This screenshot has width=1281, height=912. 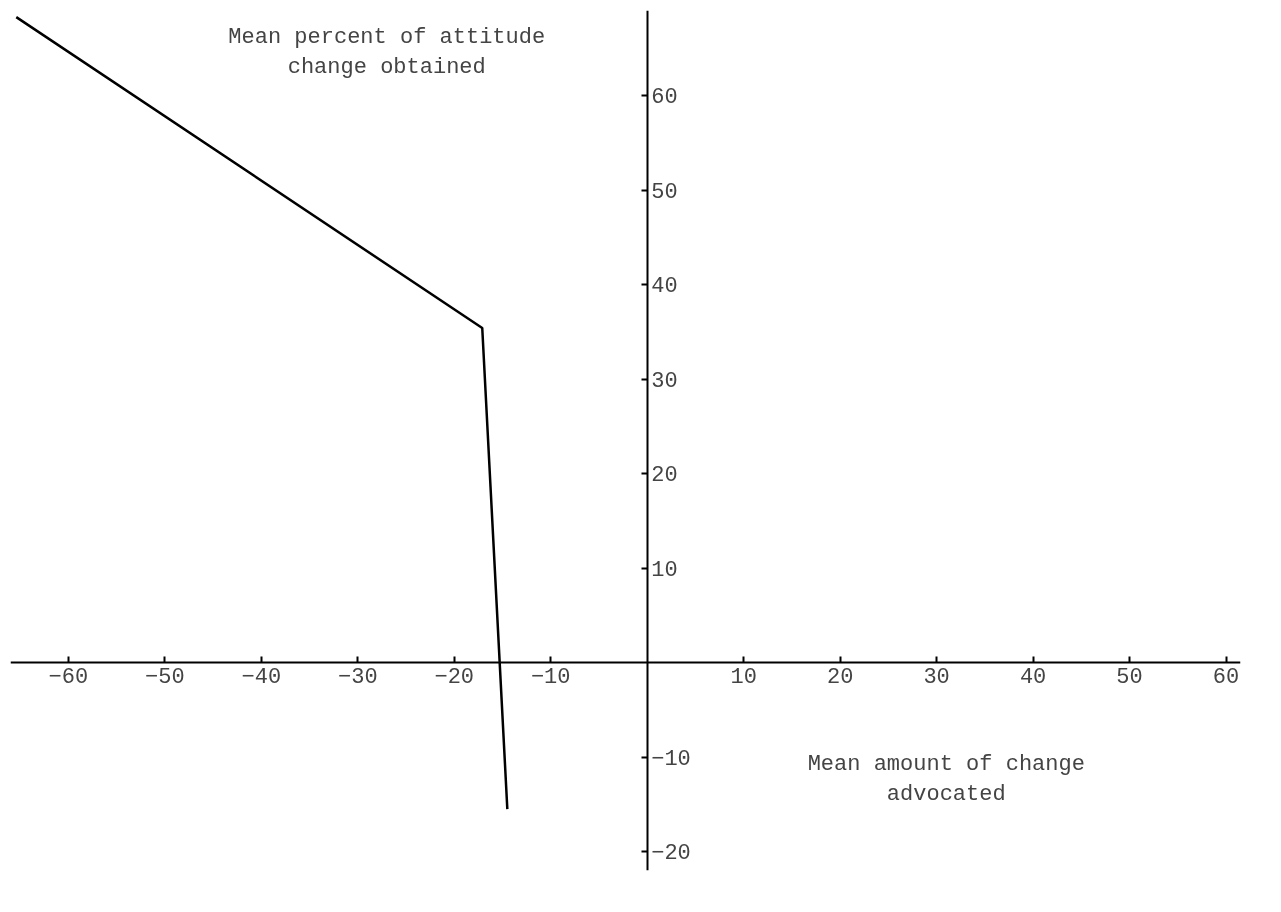 What do you see at coordinates (664, 192) in the screenshot?
I see `y-tick-label: 50` at bounding box center [664, 192].